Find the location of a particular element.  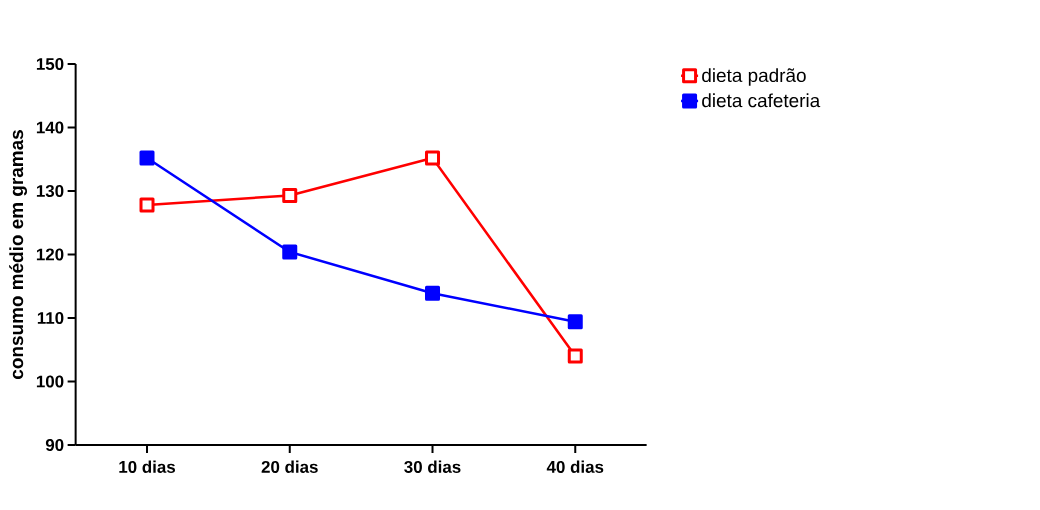

x-tick-label: 30 dias is located at coordinates (432, 466).